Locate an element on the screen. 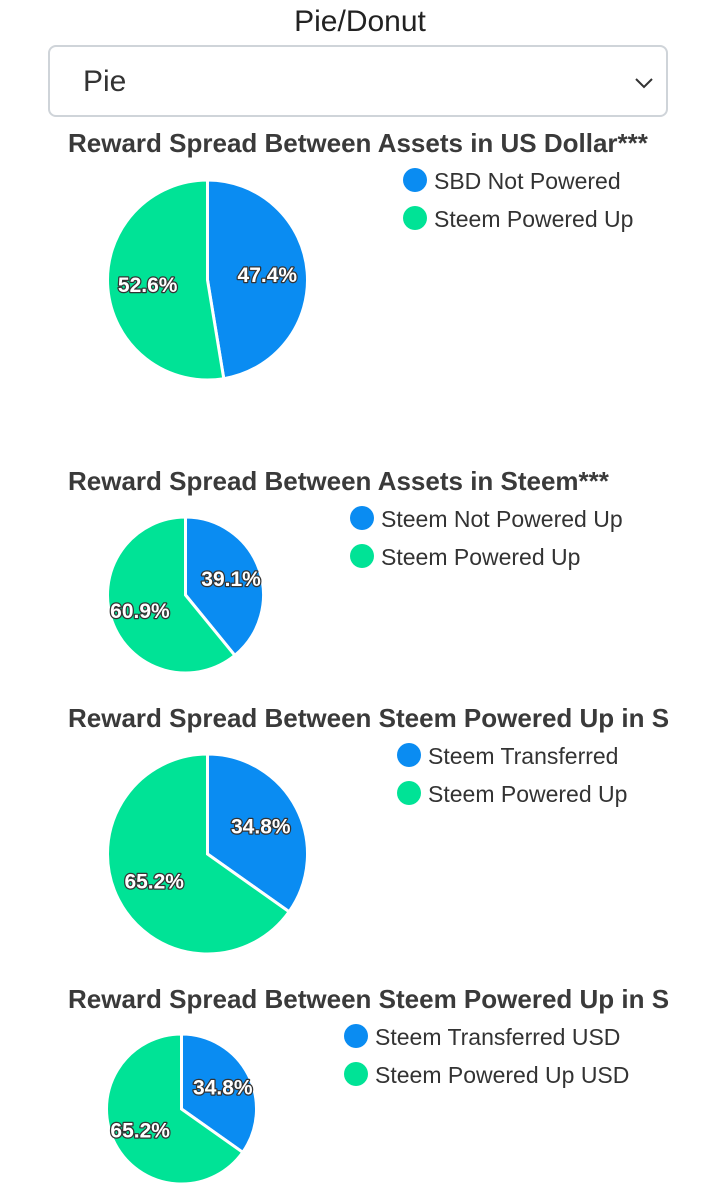 The height and width of the screenshot is (1196, 720). chevron-down-icon is located at coordinates (644, 83).